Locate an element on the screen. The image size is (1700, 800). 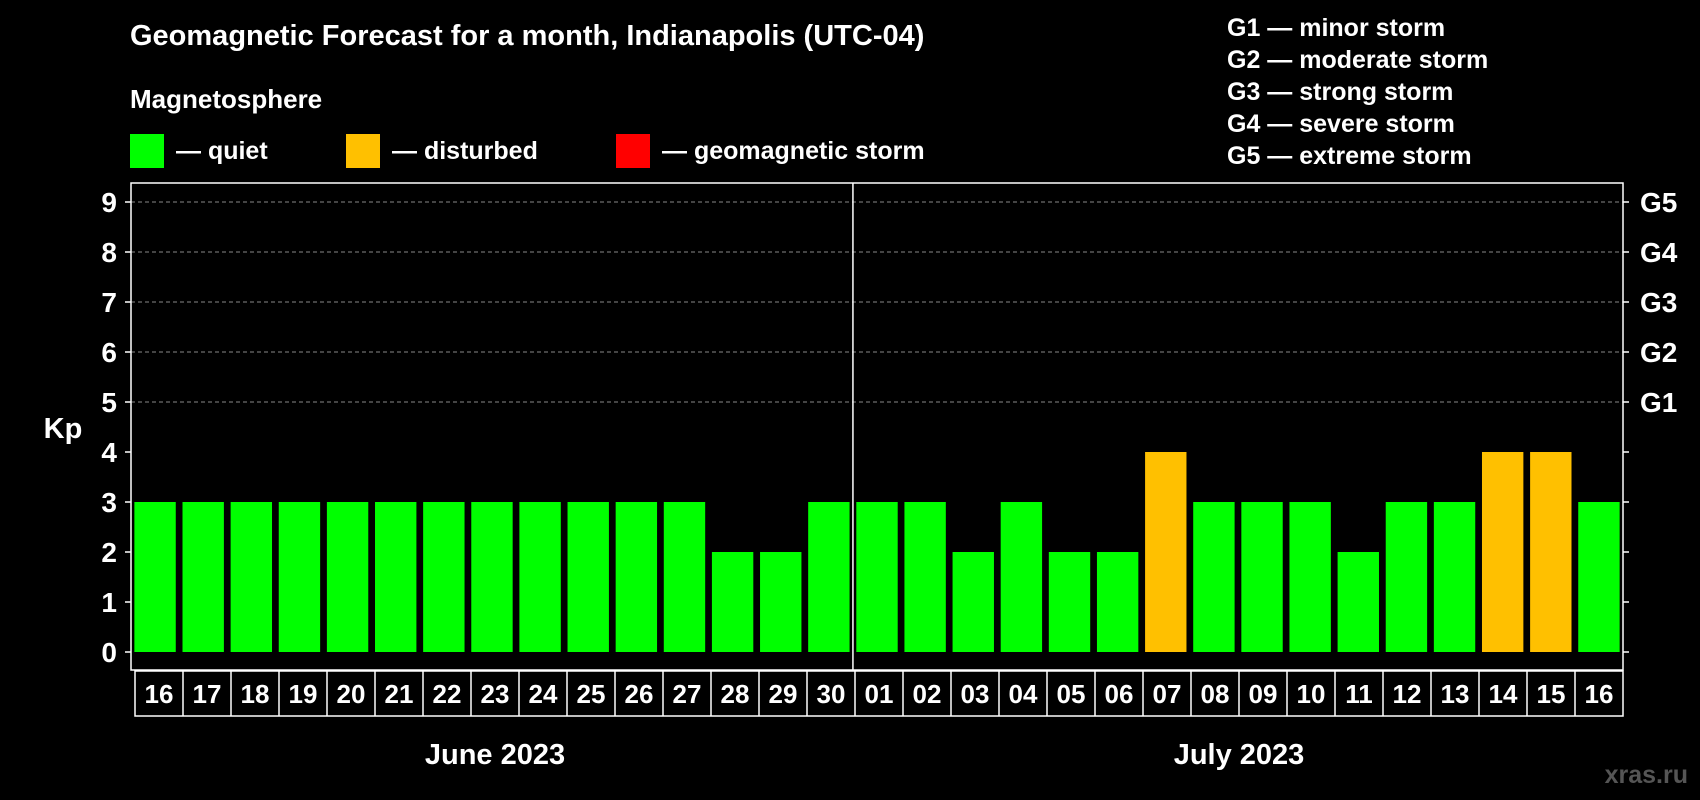
g-scale-label: G5 is located at coordinates (1658, 202).